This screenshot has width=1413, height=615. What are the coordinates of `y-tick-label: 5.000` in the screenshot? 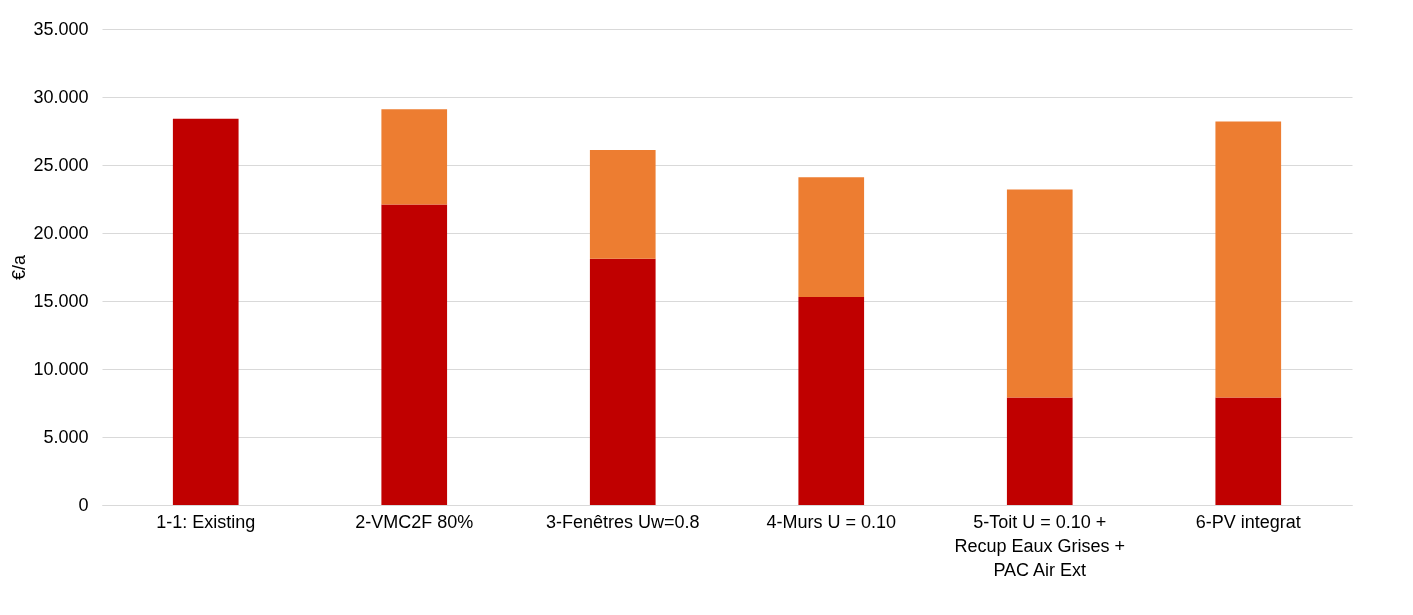 It's located at (66, 436).